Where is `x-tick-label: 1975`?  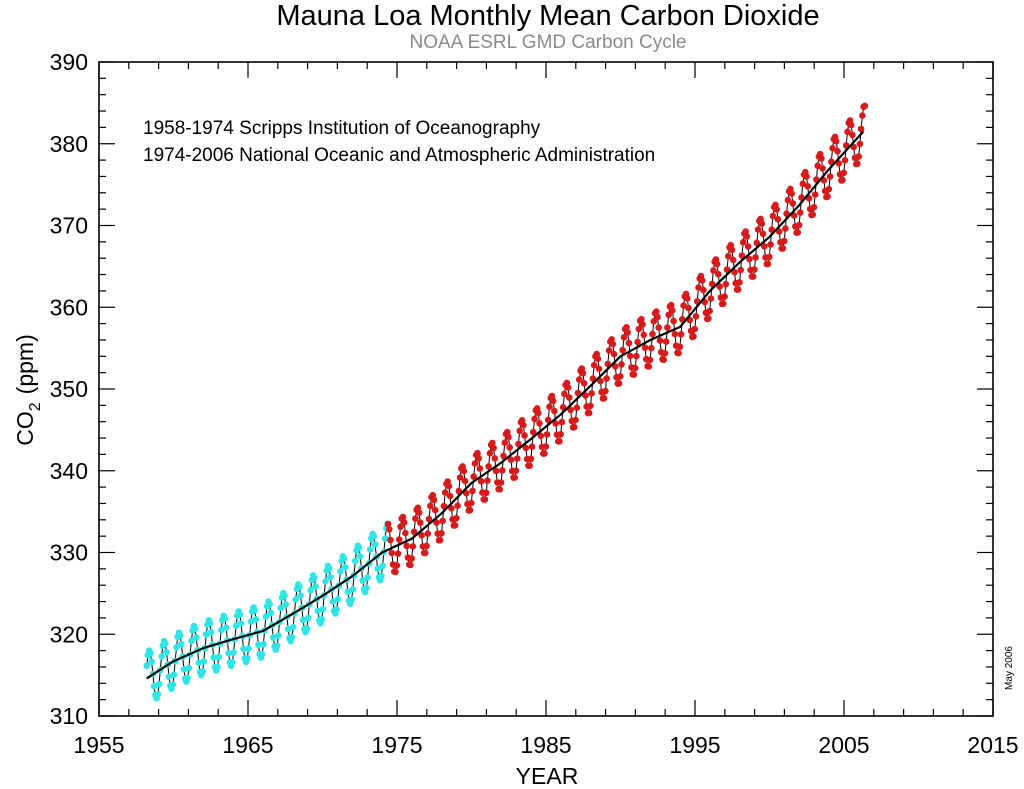 x-tick-label: 1975 is located at coordinates (396, 745).